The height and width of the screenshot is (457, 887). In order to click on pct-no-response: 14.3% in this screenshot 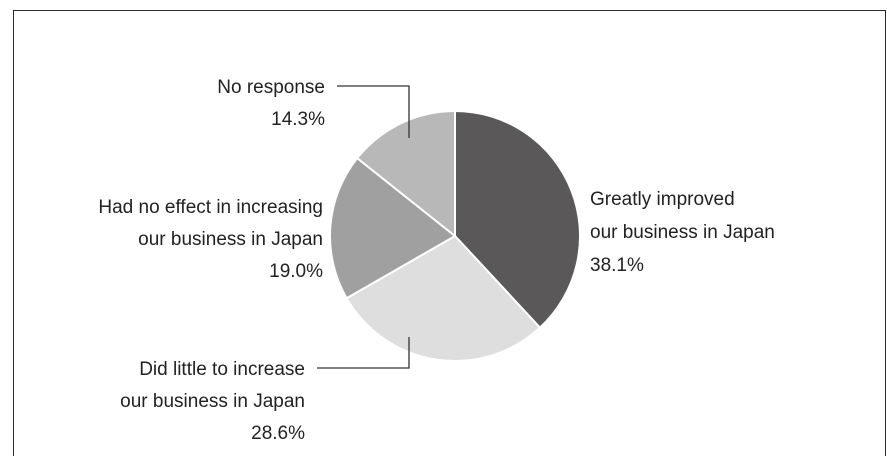, I will do `click(298, 119)`.